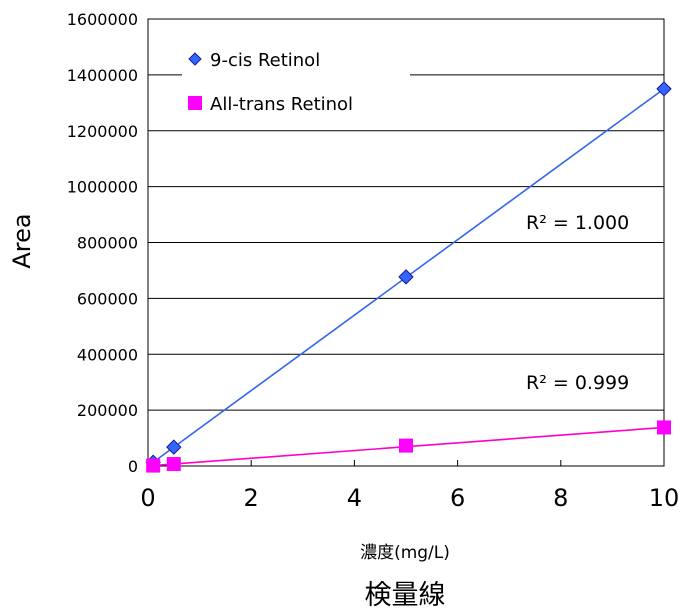 The image size is (682, 612). Describe the element at coordinates (107, 354) in the screenshot. I see `y-tick-label-400000: 400000` at that location.